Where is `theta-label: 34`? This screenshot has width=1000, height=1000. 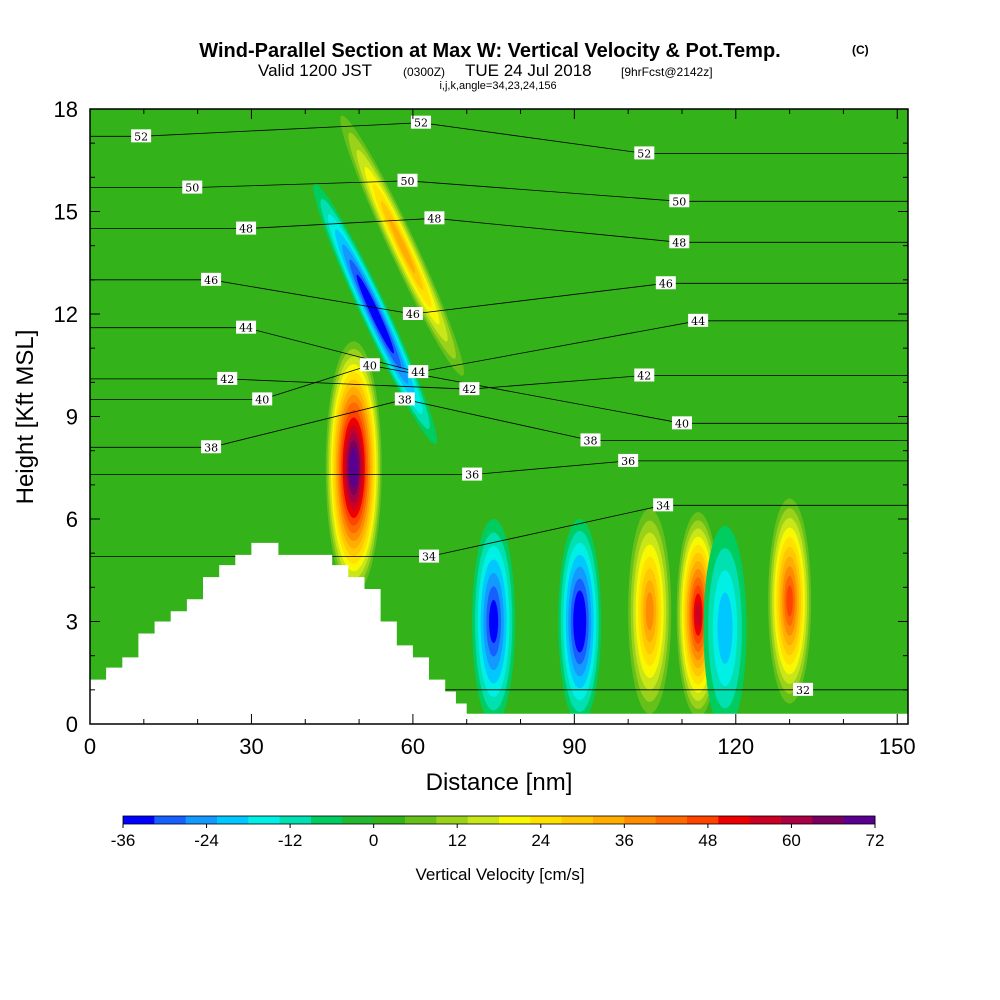 theta-label: 34 is located at coordinates (663, 505).